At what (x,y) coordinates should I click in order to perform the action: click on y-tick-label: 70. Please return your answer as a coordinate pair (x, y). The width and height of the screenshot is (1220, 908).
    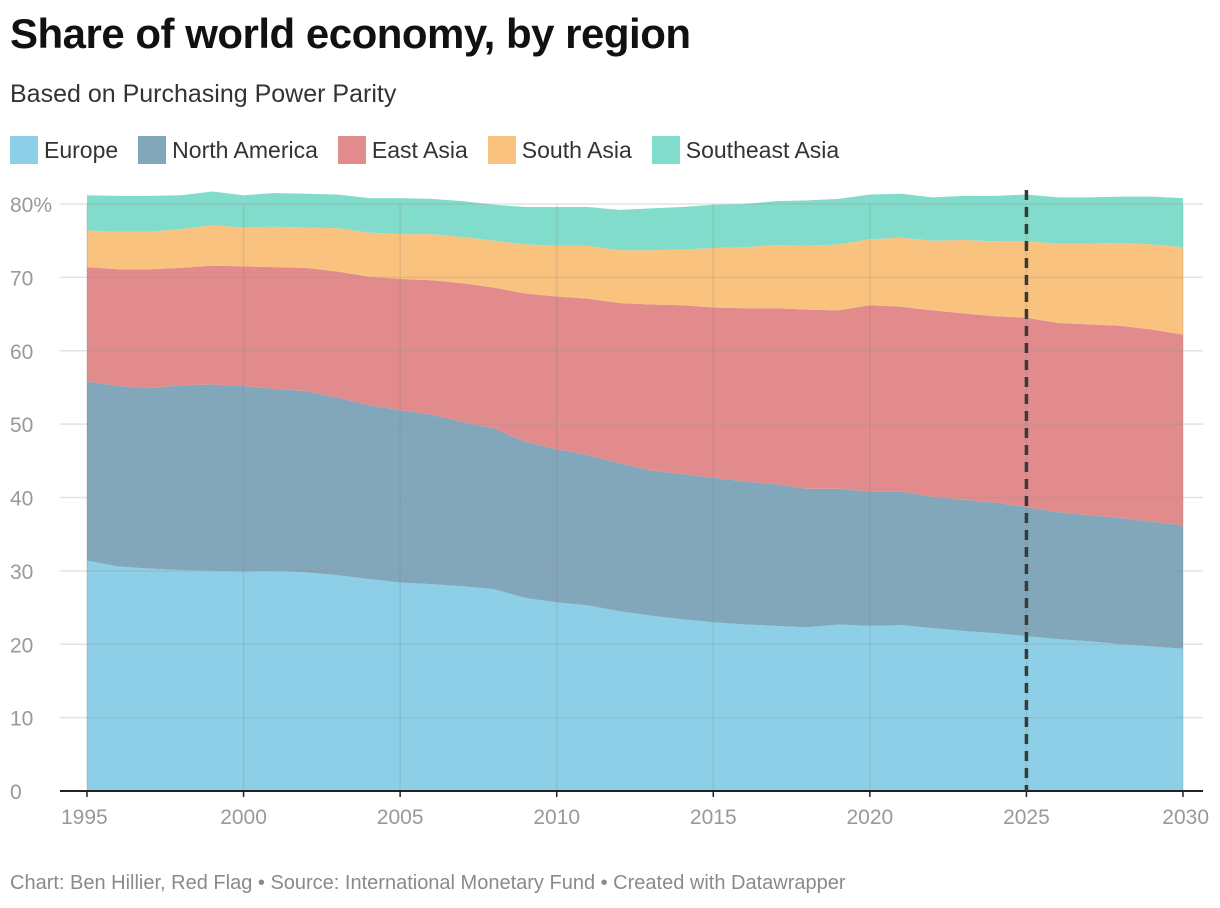
    Looking at the image, I should click on (21, 278).